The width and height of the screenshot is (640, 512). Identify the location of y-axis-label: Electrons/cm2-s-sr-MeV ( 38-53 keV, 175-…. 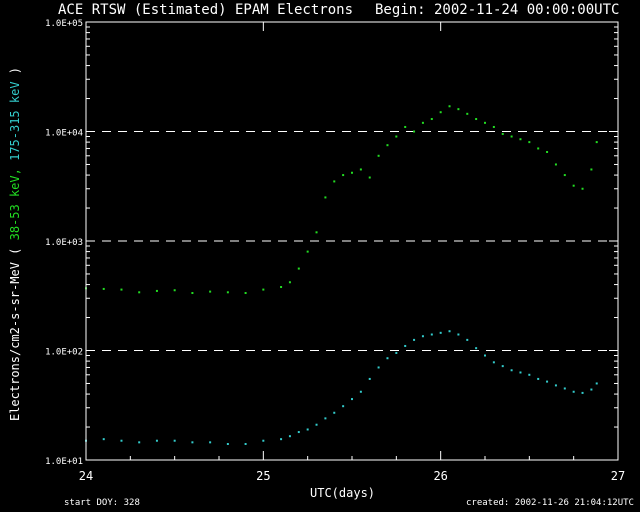
(15, 244).